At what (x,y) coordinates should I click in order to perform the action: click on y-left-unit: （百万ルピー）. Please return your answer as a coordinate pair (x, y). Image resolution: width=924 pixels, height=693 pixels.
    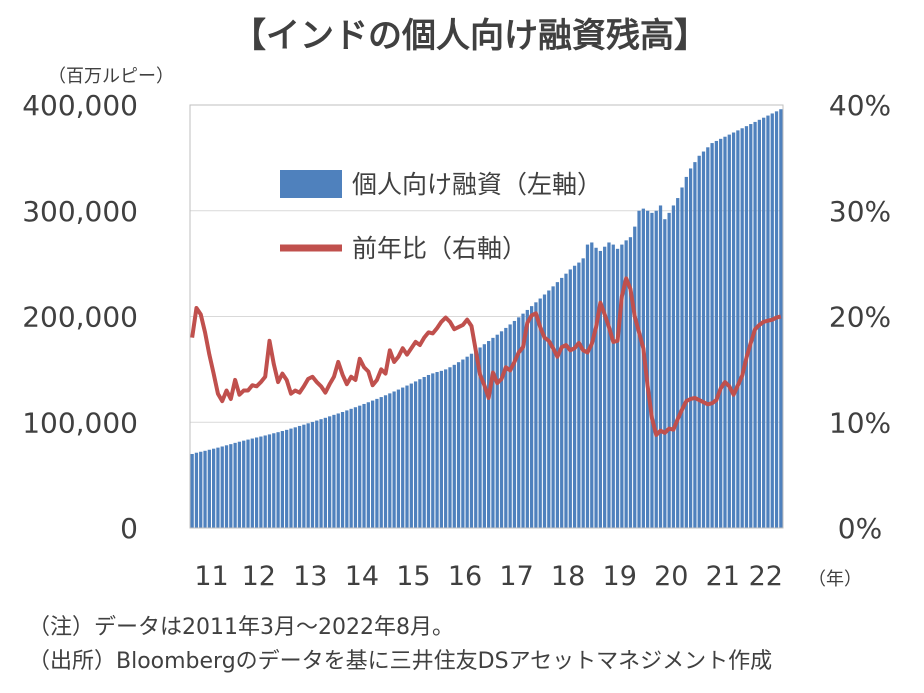
    Looking at the image, I should click on (111, 76).